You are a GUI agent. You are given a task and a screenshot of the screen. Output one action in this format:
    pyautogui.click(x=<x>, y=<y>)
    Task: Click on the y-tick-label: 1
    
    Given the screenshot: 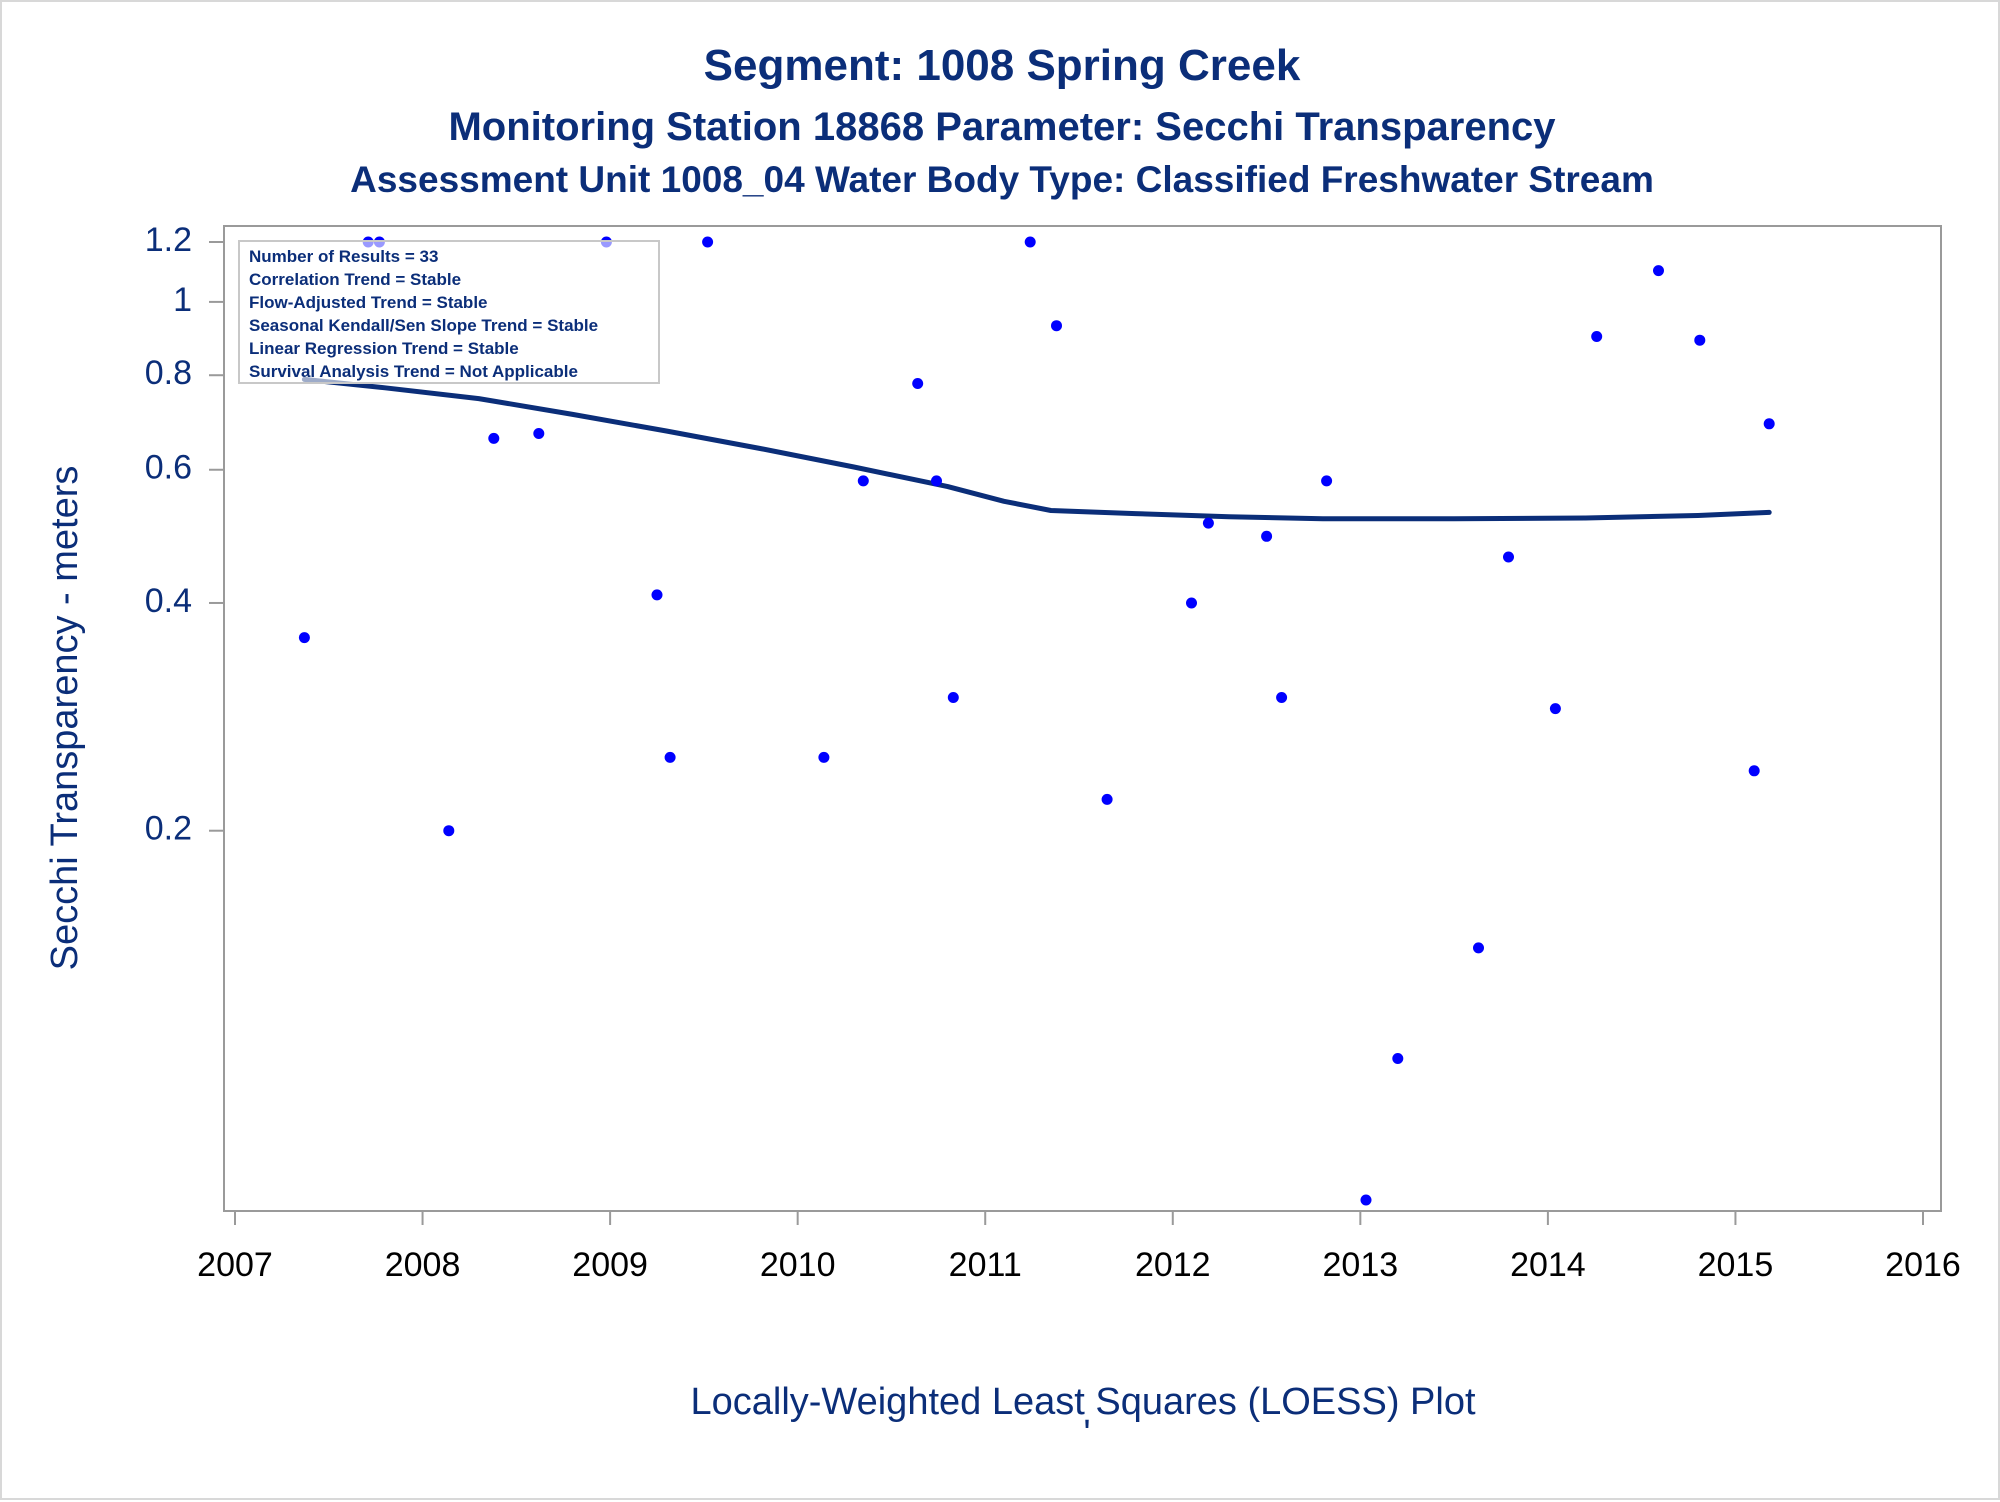 What is the action you would take?
    pyautogui.click(x=182, y=300)
    